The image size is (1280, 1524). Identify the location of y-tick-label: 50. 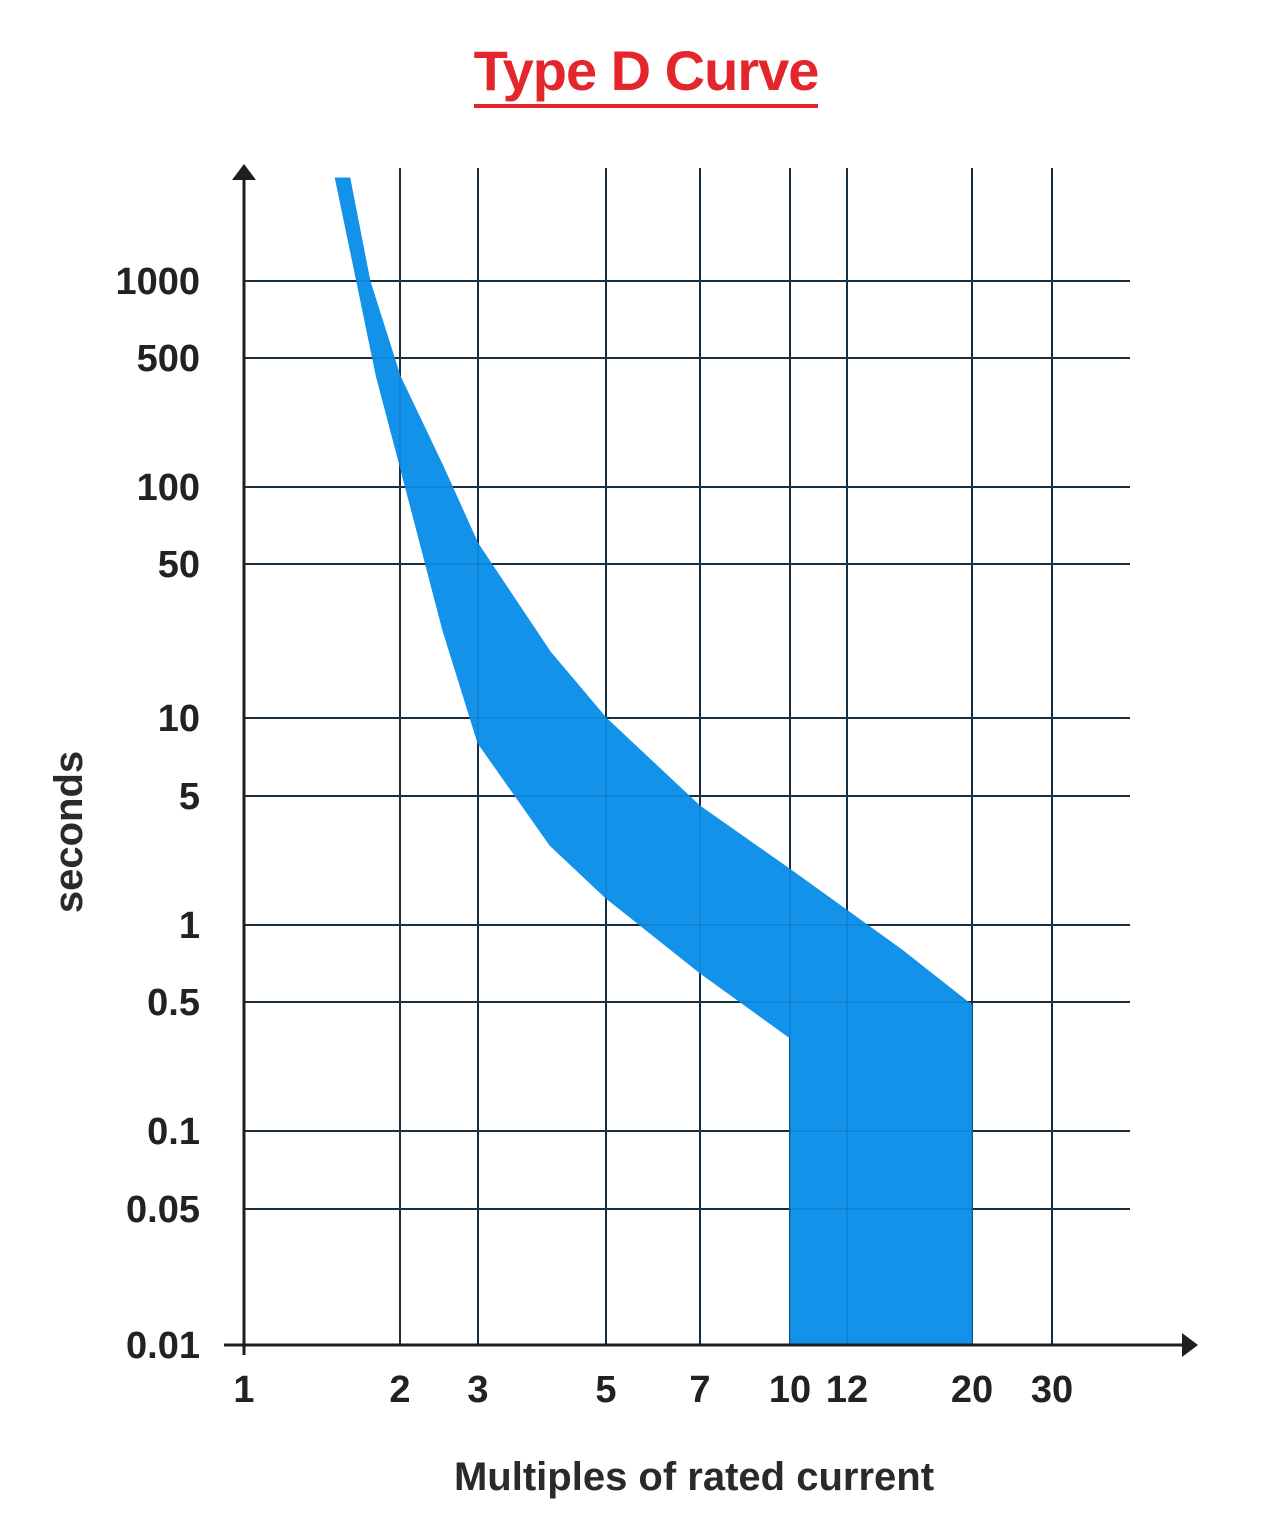
(179, 565).